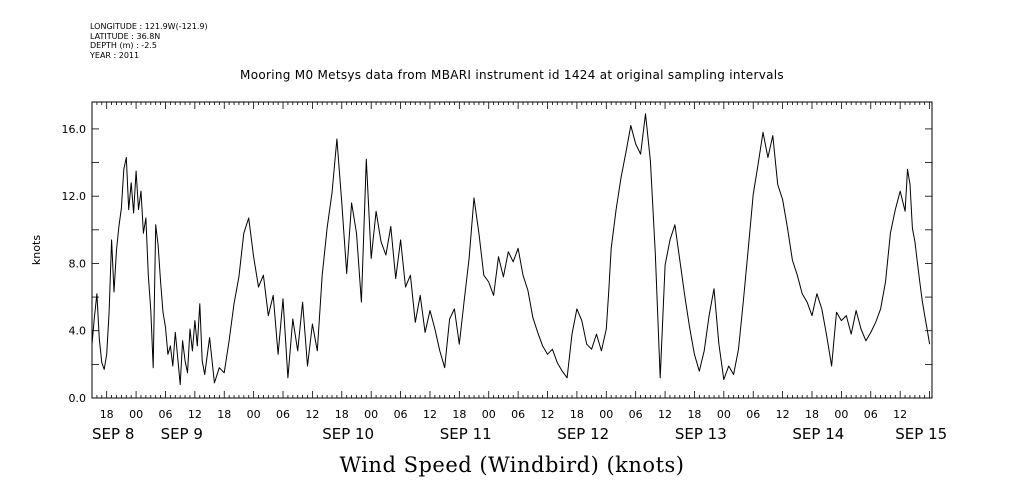 The image size is (1009, 504). What do you see at coordinates (921, 434) in the screenshot?
I see `x-date-label: SEP 15` at bounding box center [921, 434].